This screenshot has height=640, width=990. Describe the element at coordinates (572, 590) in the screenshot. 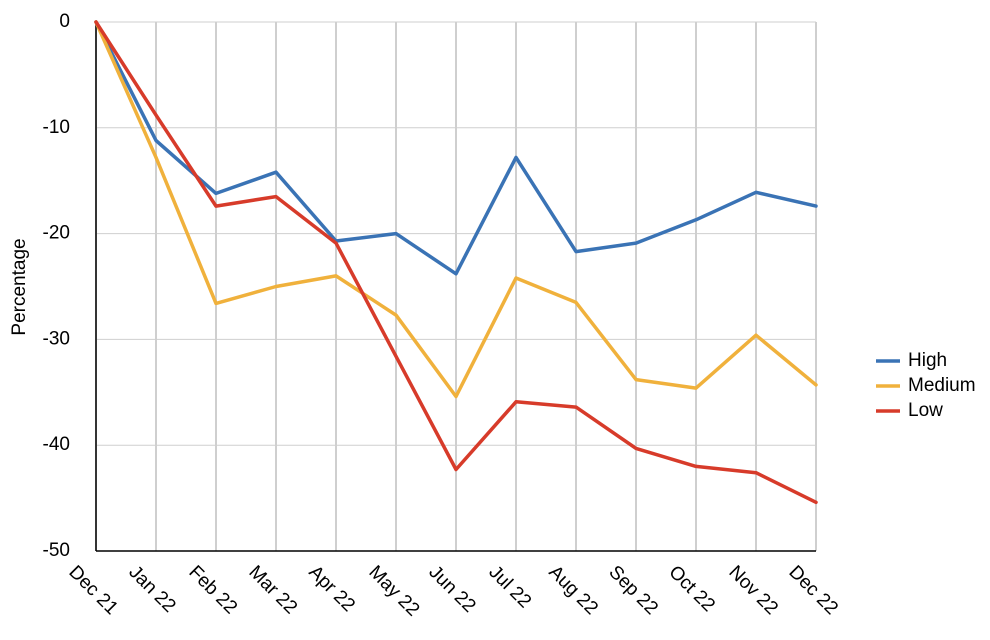

I see `x-tick-label: Aug 22` at that location.